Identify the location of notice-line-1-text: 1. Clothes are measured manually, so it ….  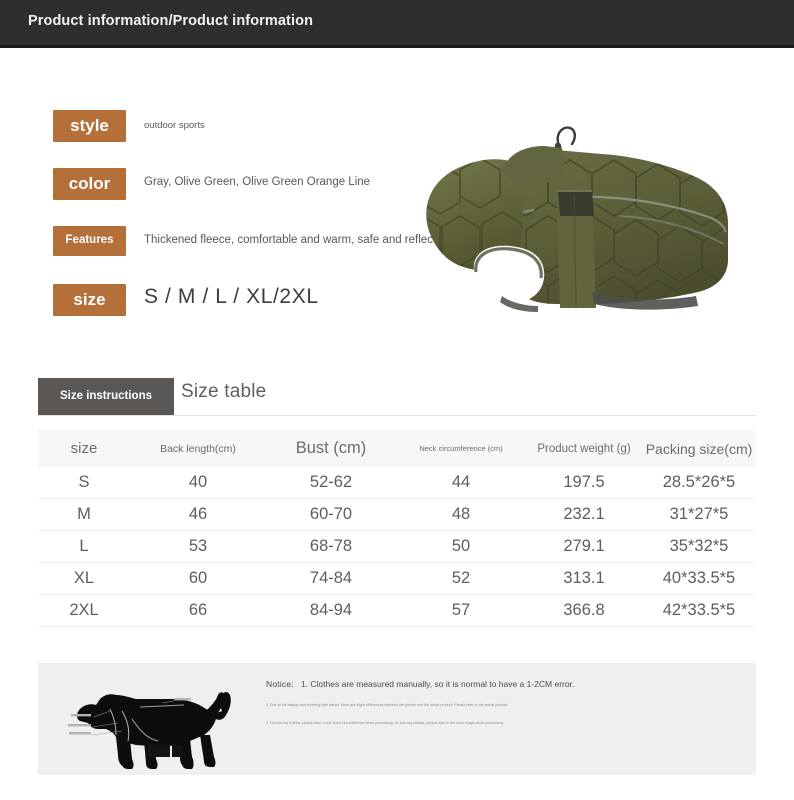
(437, 684).